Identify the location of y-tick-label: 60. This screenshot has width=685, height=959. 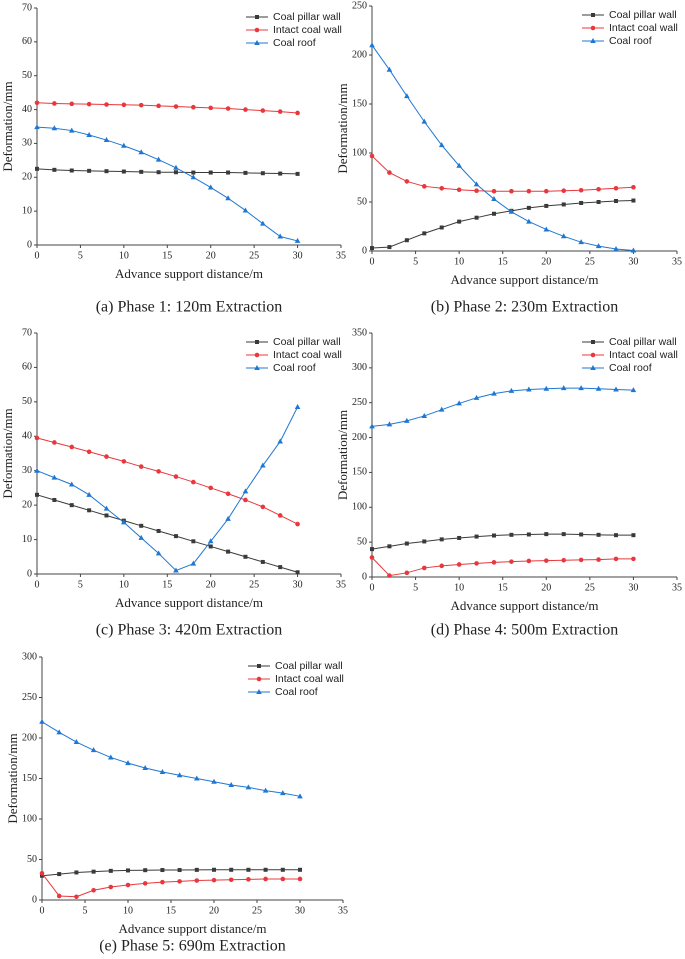
(27, 41).